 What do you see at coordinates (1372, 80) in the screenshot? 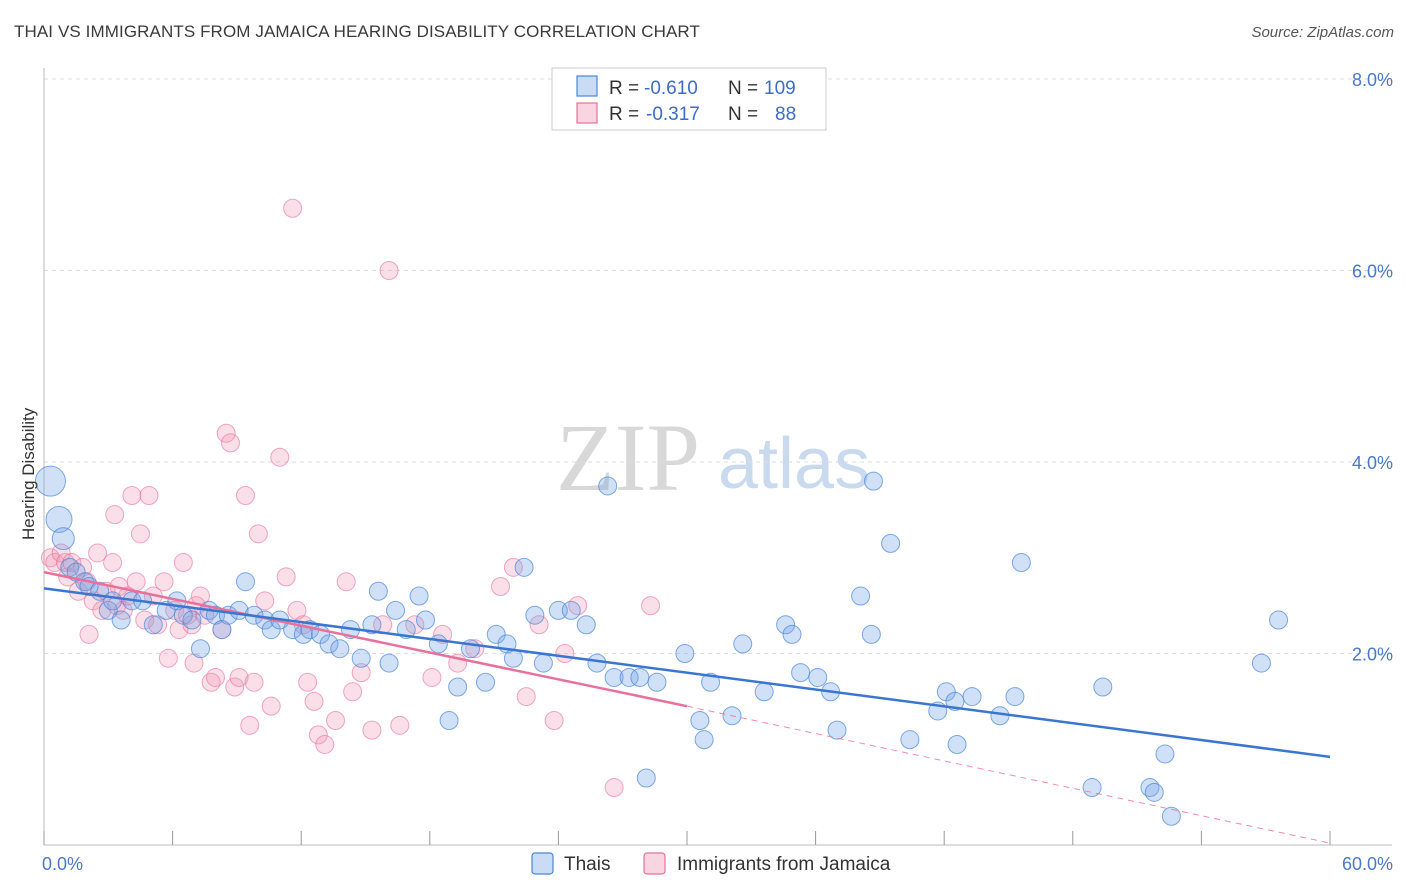
I see `y-tick-label: 8.0%` at bounding box center [1372, 80].